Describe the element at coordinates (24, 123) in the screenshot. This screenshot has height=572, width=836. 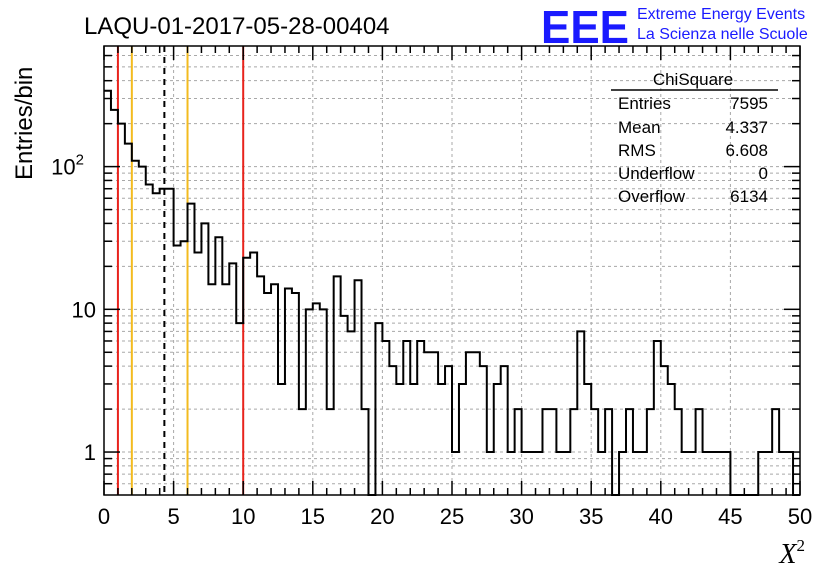
I see `y-axis-label: Entries/bin` at that location.